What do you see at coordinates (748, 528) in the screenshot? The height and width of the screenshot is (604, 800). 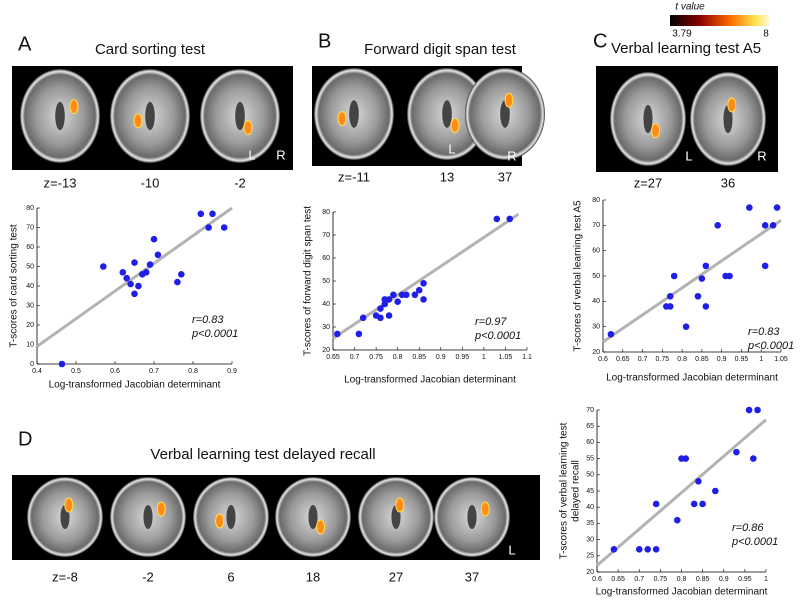 I see `annotation: r=0.86` at bounding box center [748, 528].